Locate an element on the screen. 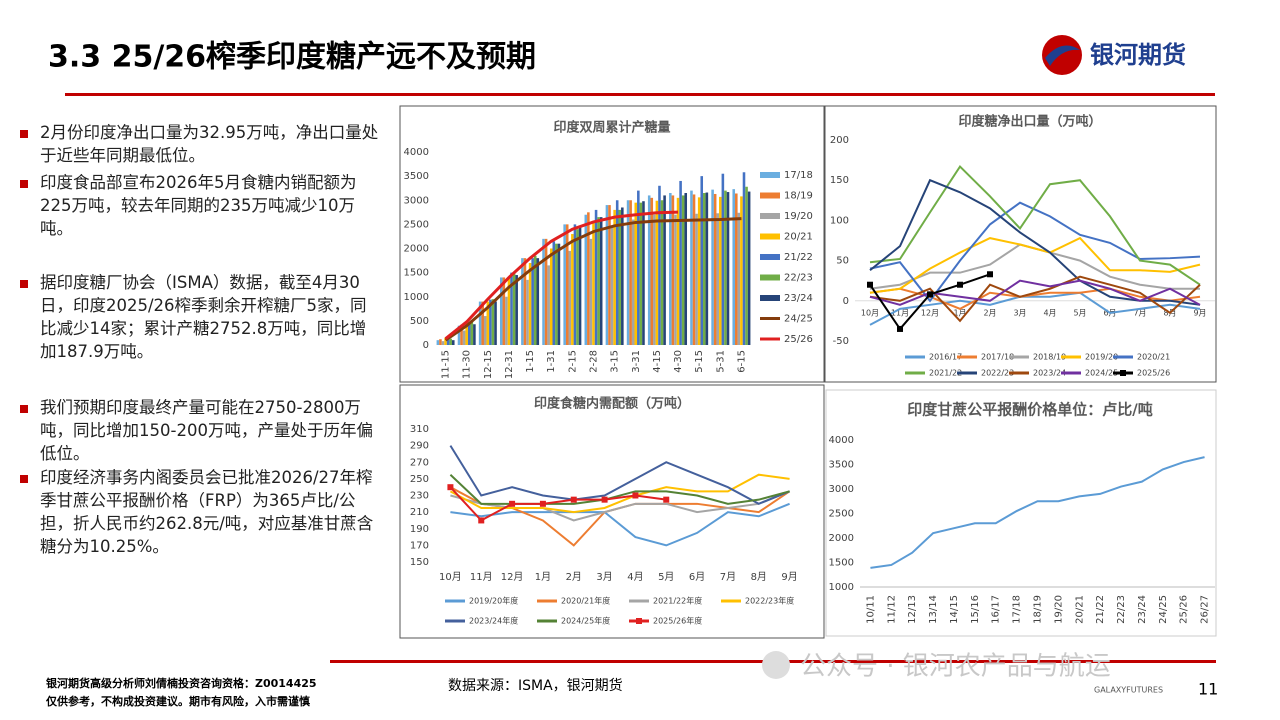 The height and width of the screenshot is (720, 1280). y-tick-label: 250 is located at coordinates (419, 479).